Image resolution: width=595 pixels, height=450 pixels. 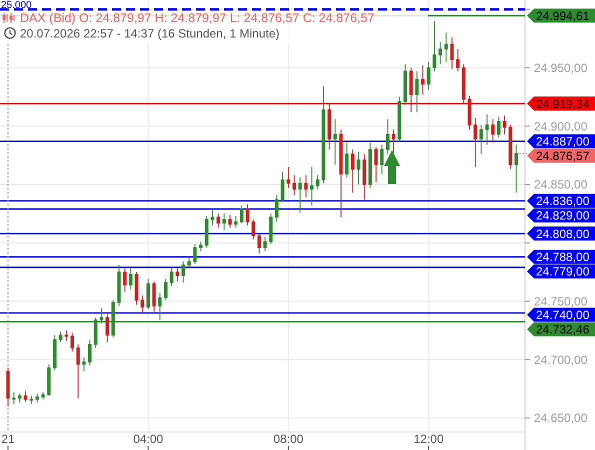 What do you see at coordinates (563, 329) in the screenshot?
I see `ref-line-label: 24.732,46` at bounding box center [563, 329].